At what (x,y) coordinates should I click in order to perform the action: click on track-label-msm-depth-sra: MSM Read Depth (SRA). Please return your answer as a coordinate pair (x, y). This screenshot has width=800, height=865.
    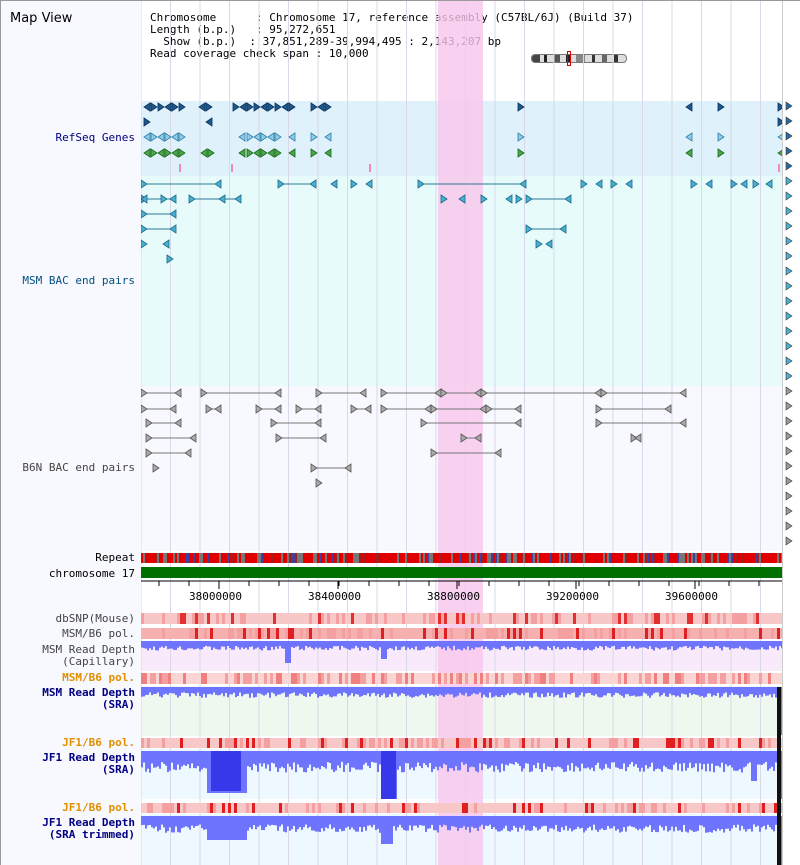
    Looking at the image, I should click on (68, 699).